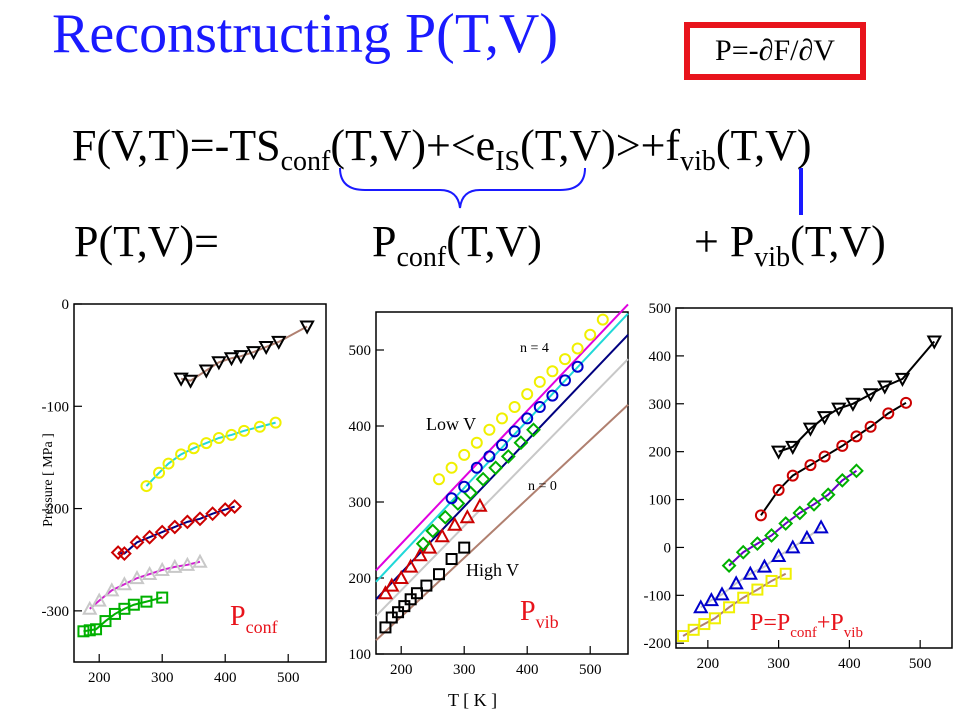  I want to click on derivative-formula-box: P=-∂F/∂V, so click(775, 51).